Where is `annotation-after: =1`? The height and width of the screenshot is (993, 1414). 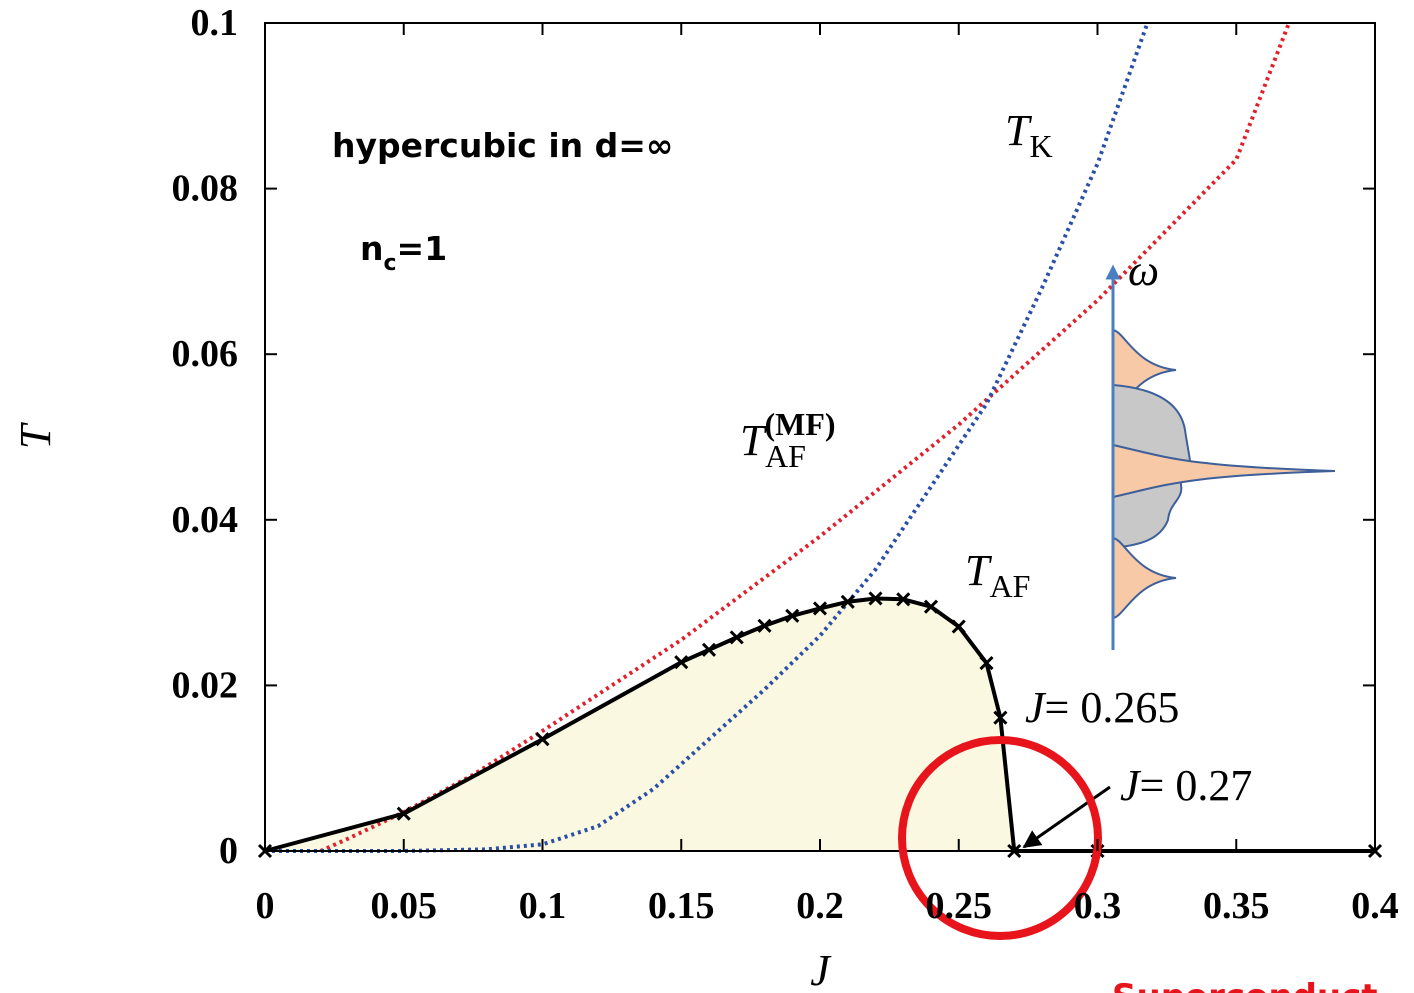
annotation-after: =1 is located at coordinates (422, 248).